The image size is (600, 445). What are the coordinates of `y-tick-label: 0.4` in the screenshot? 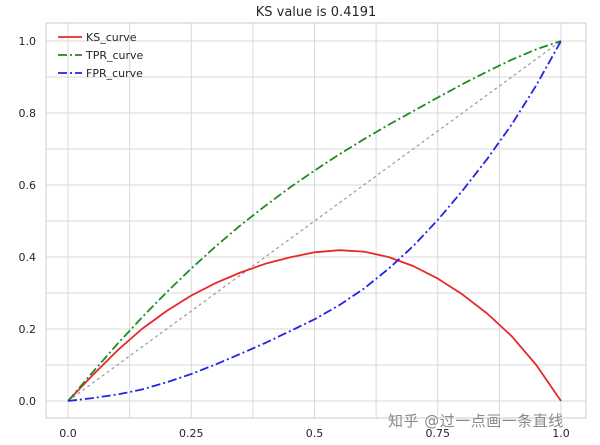 It's located at (28, 257).